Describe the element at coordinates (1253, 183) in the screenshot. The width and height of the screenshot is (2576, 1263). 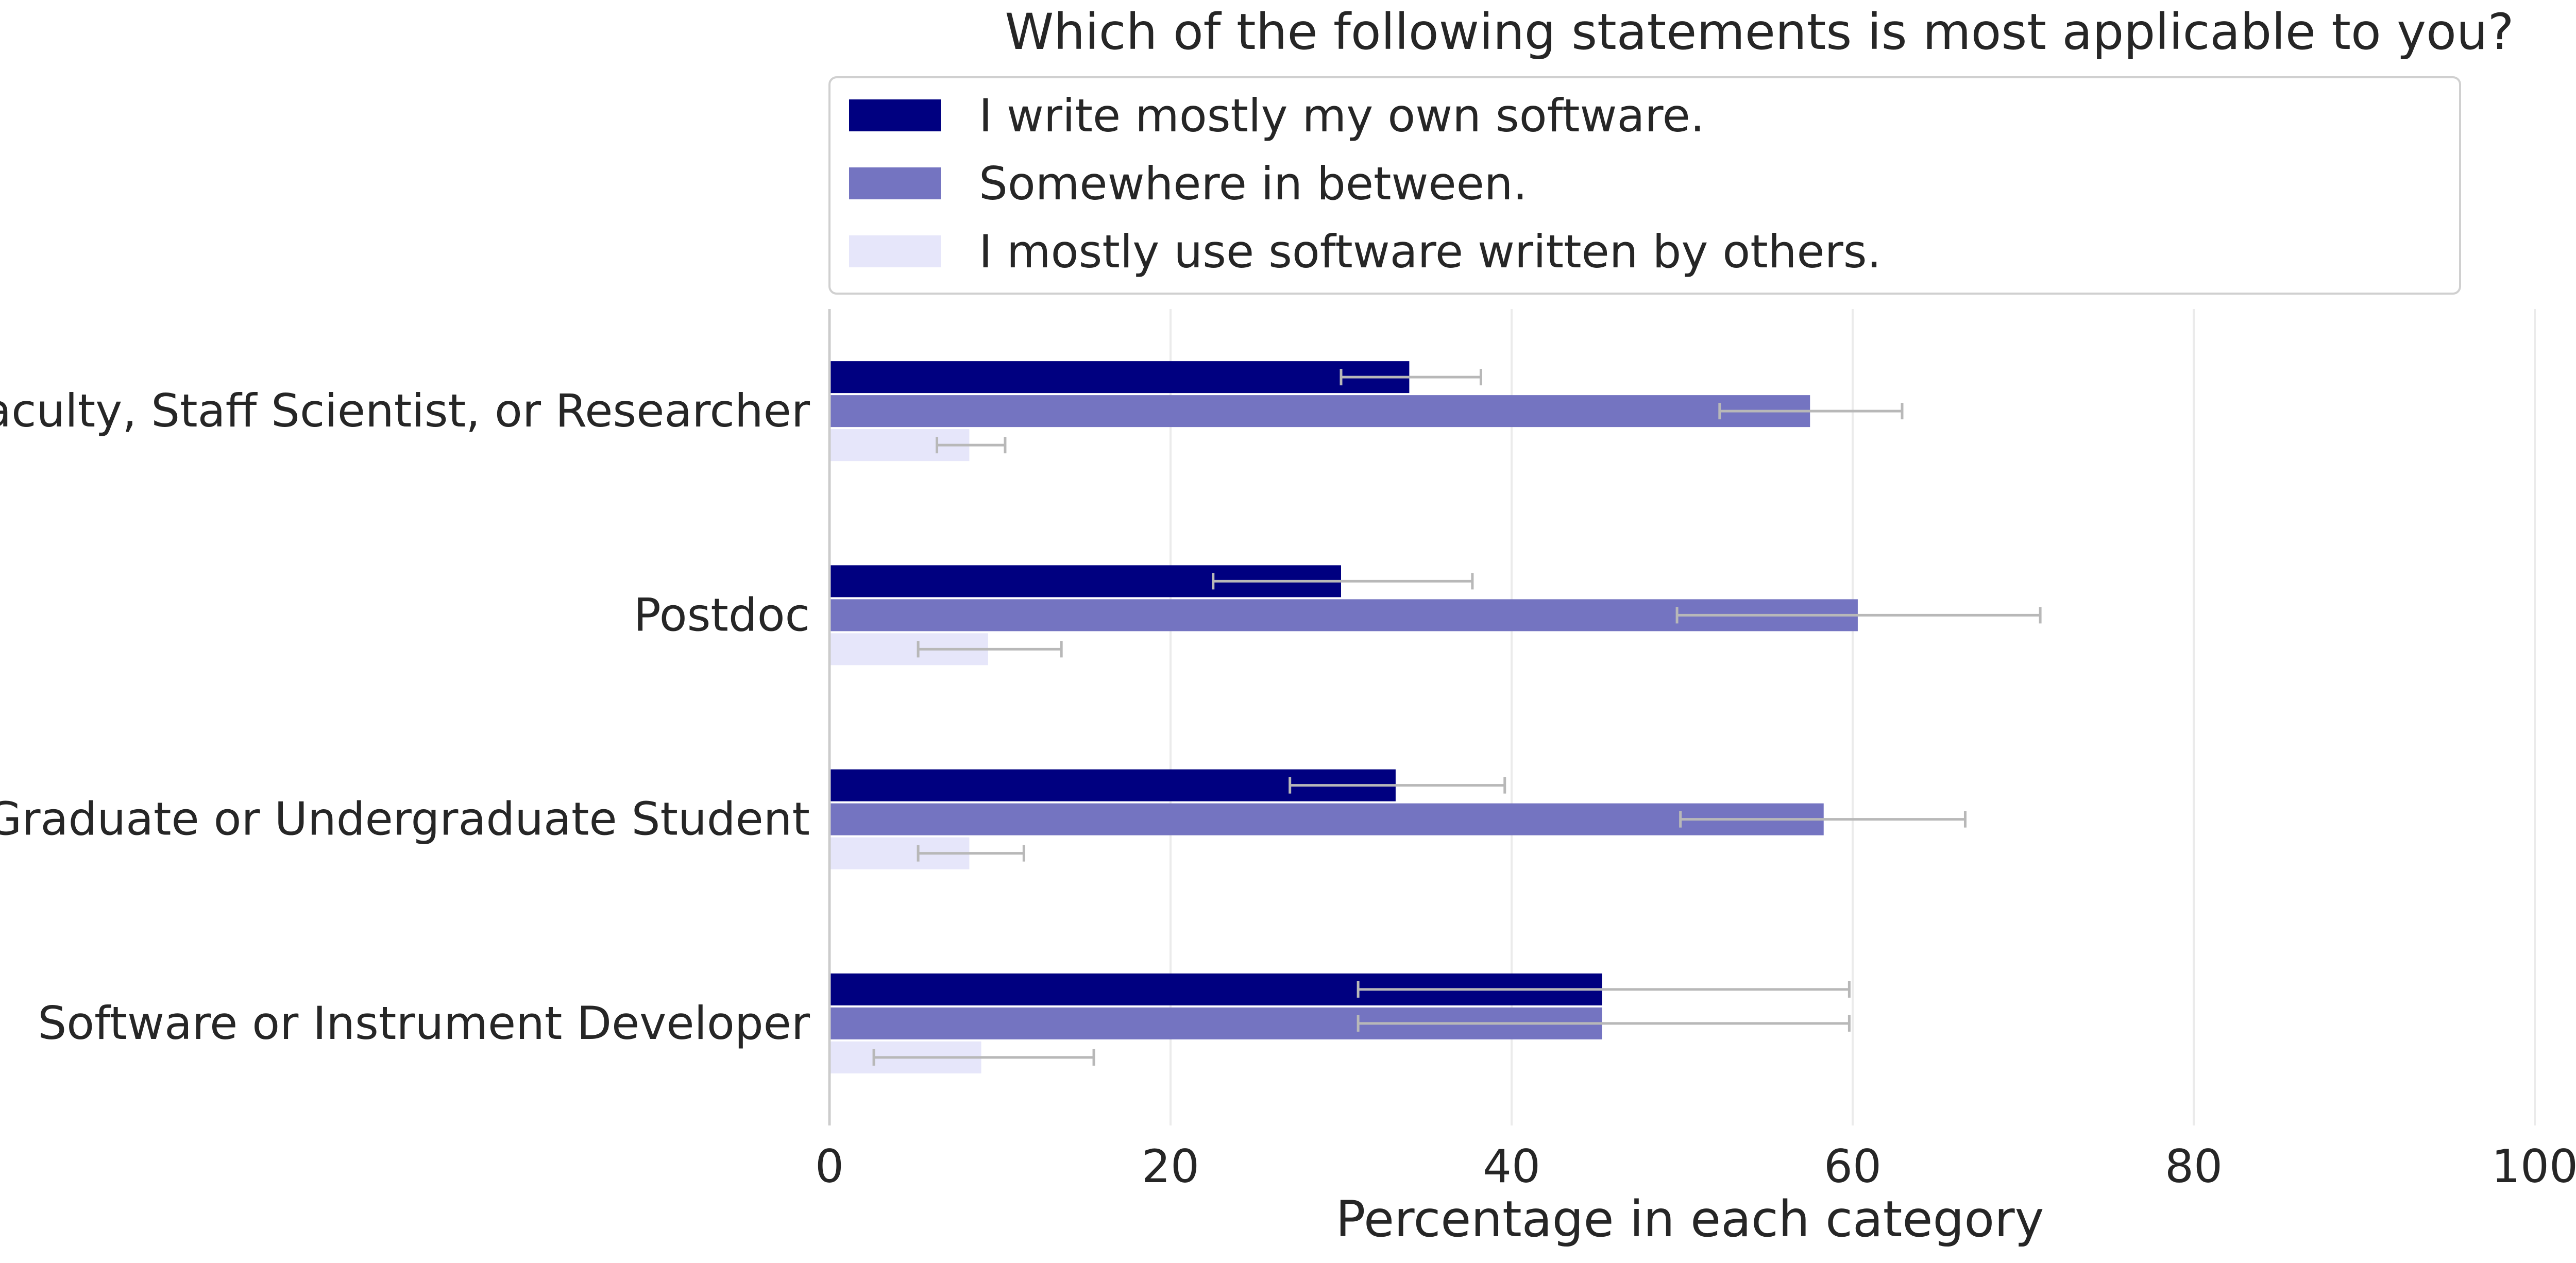
I see `legend-label: Somewhere in between.` at that location.